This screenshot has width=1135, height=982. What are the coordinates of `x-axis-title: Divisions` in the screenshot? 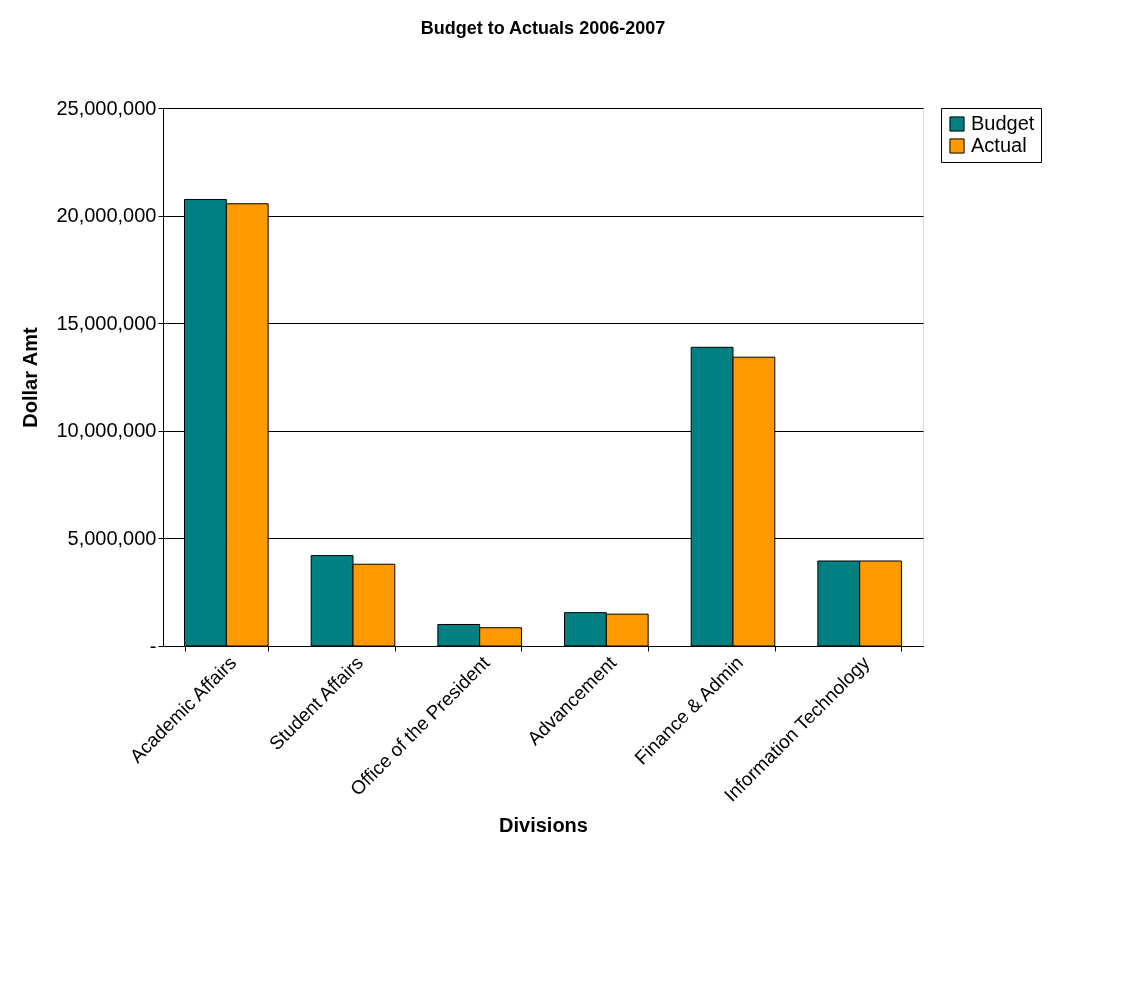 It's located at (543, 824).